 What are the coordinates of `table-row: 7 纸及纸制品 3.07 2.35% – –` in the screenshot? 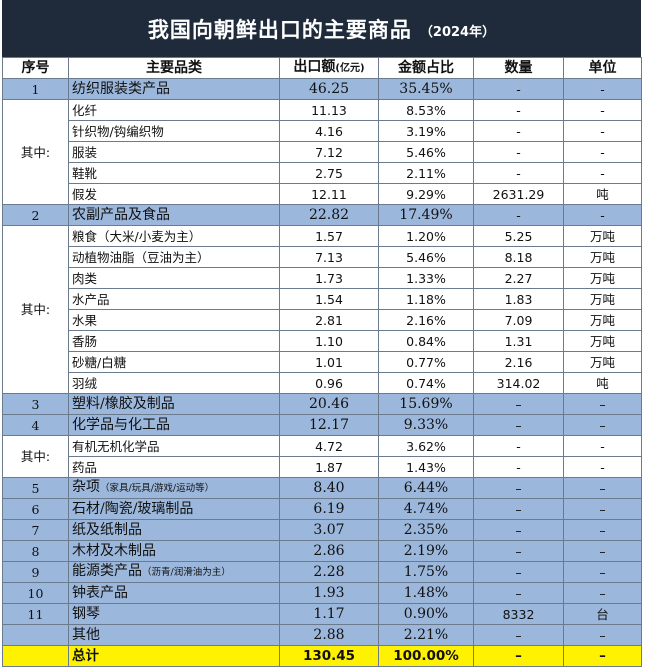 It's located at (322, 530).